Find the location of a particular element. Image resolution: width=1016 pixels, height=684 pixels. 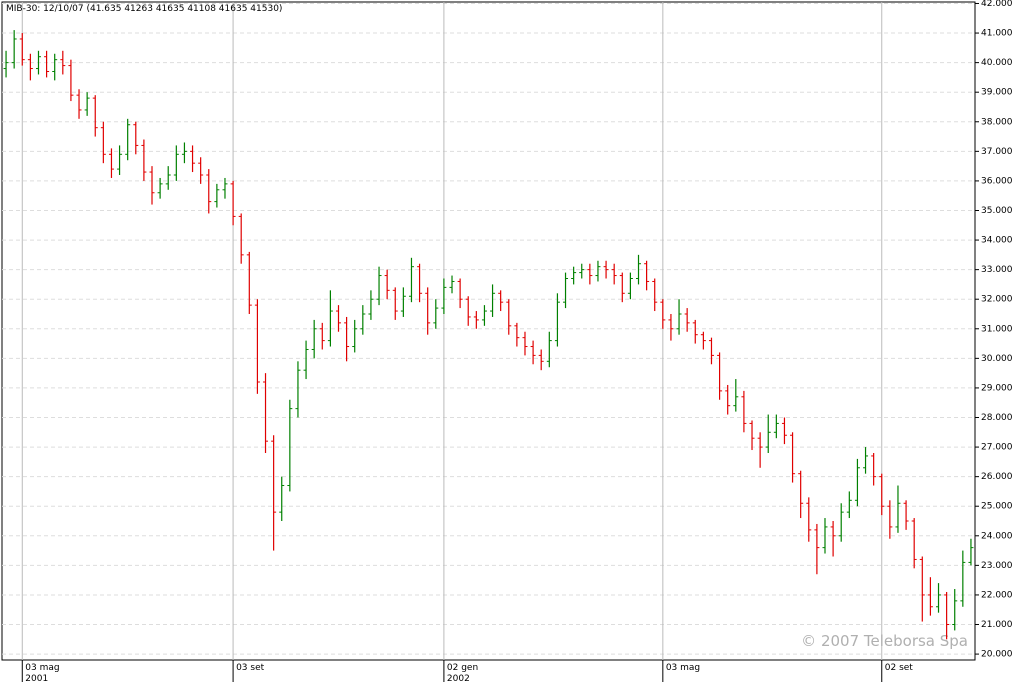

y-tick-label: 22.000 is located at coordinates (997, 595).